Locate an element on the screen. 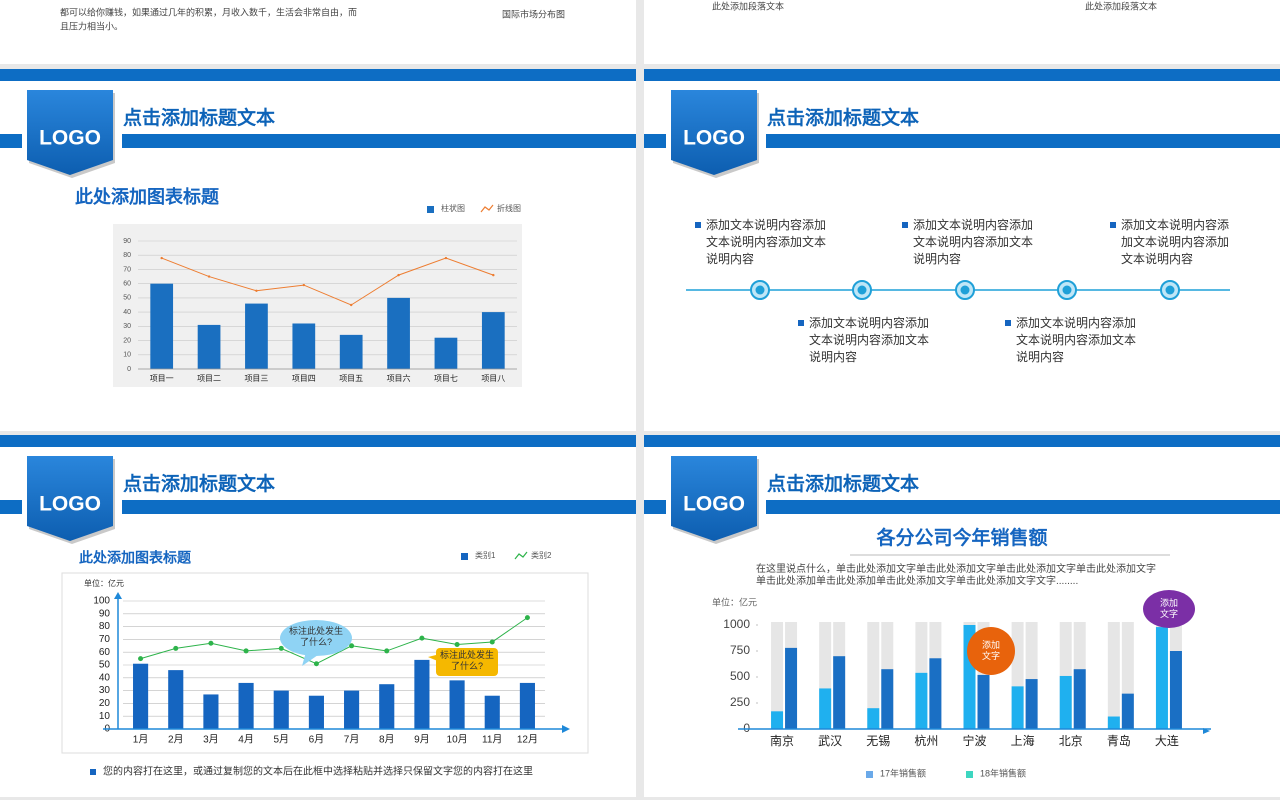 This screenshot has width=1280, height=800. x-tick-label: 4月 is located at coordinates (246, 740).